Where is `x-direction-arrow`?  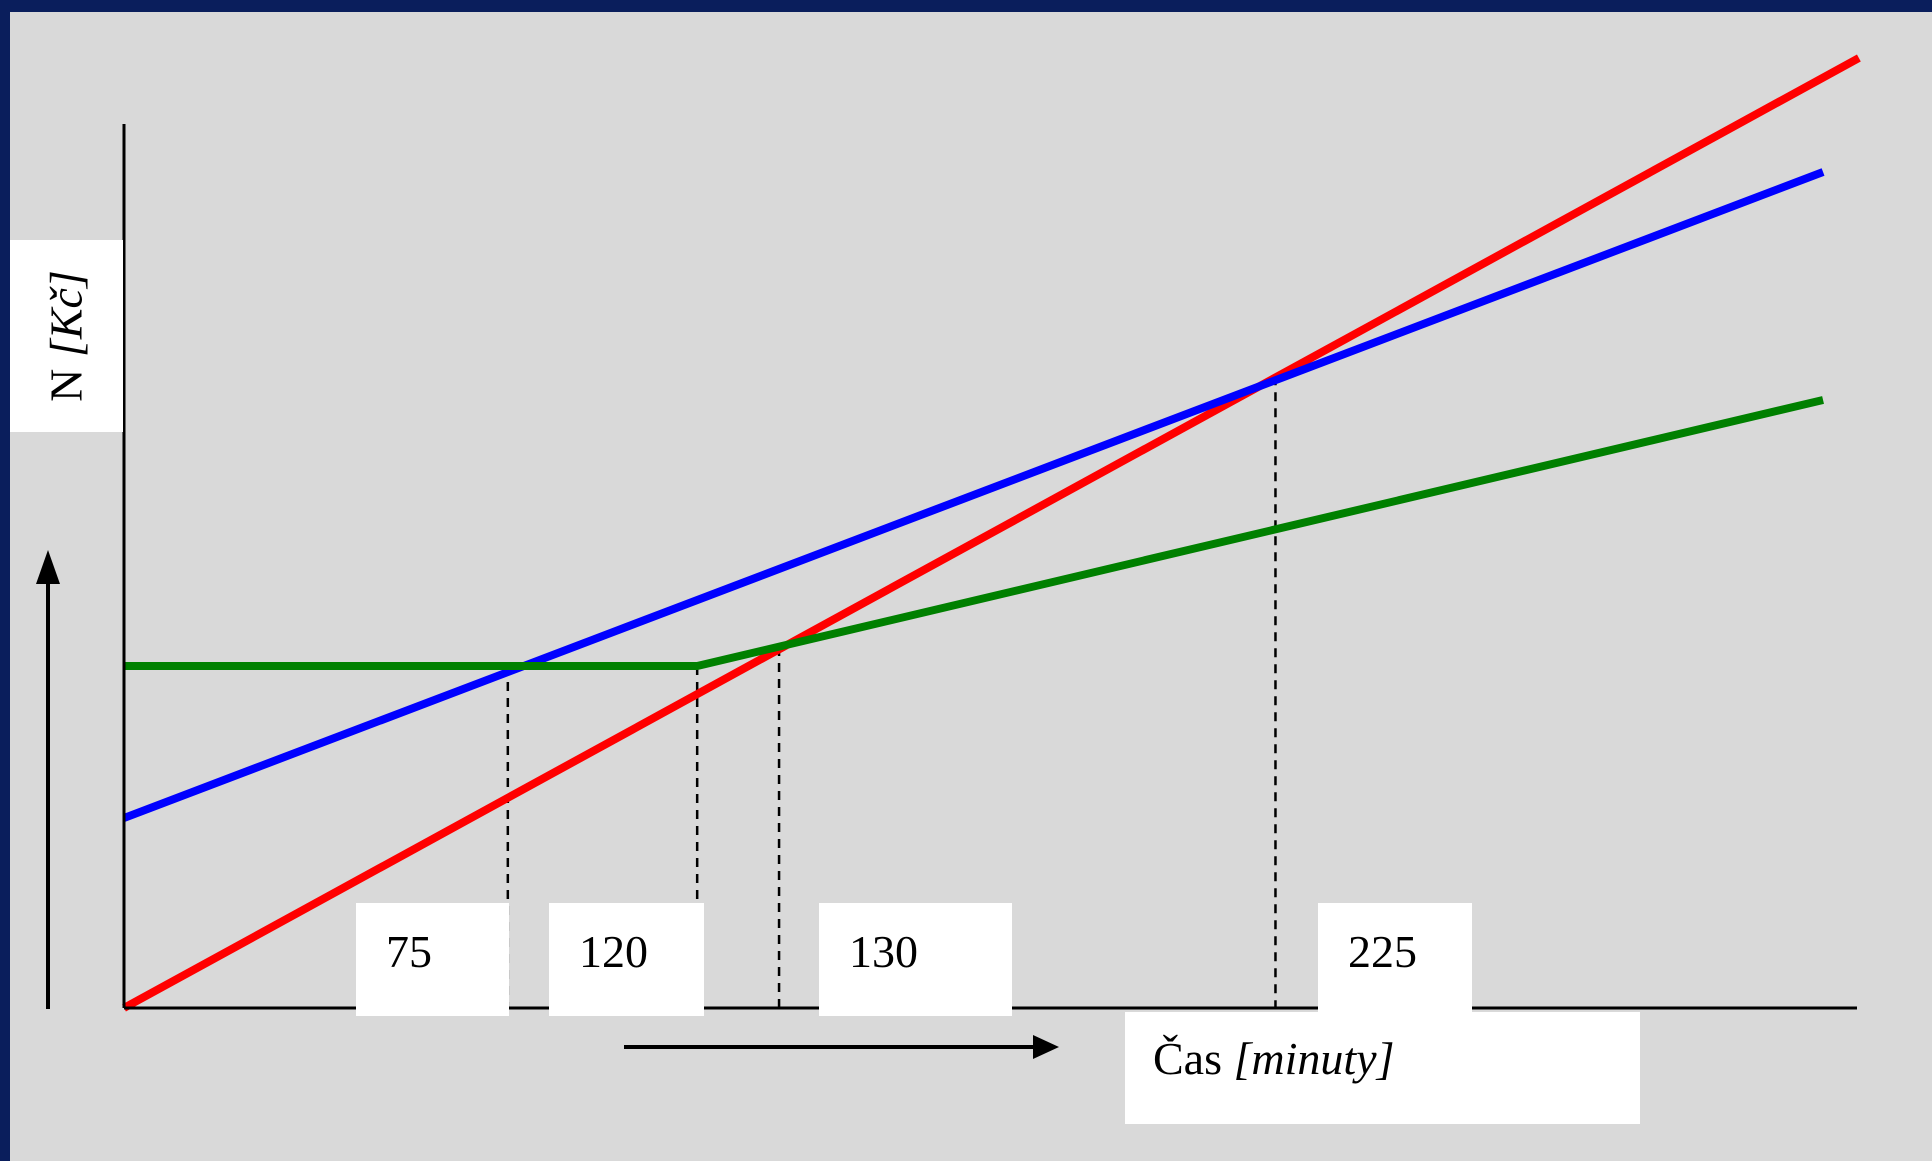
x-direction-arrow is located at coordinates (841, 1047).